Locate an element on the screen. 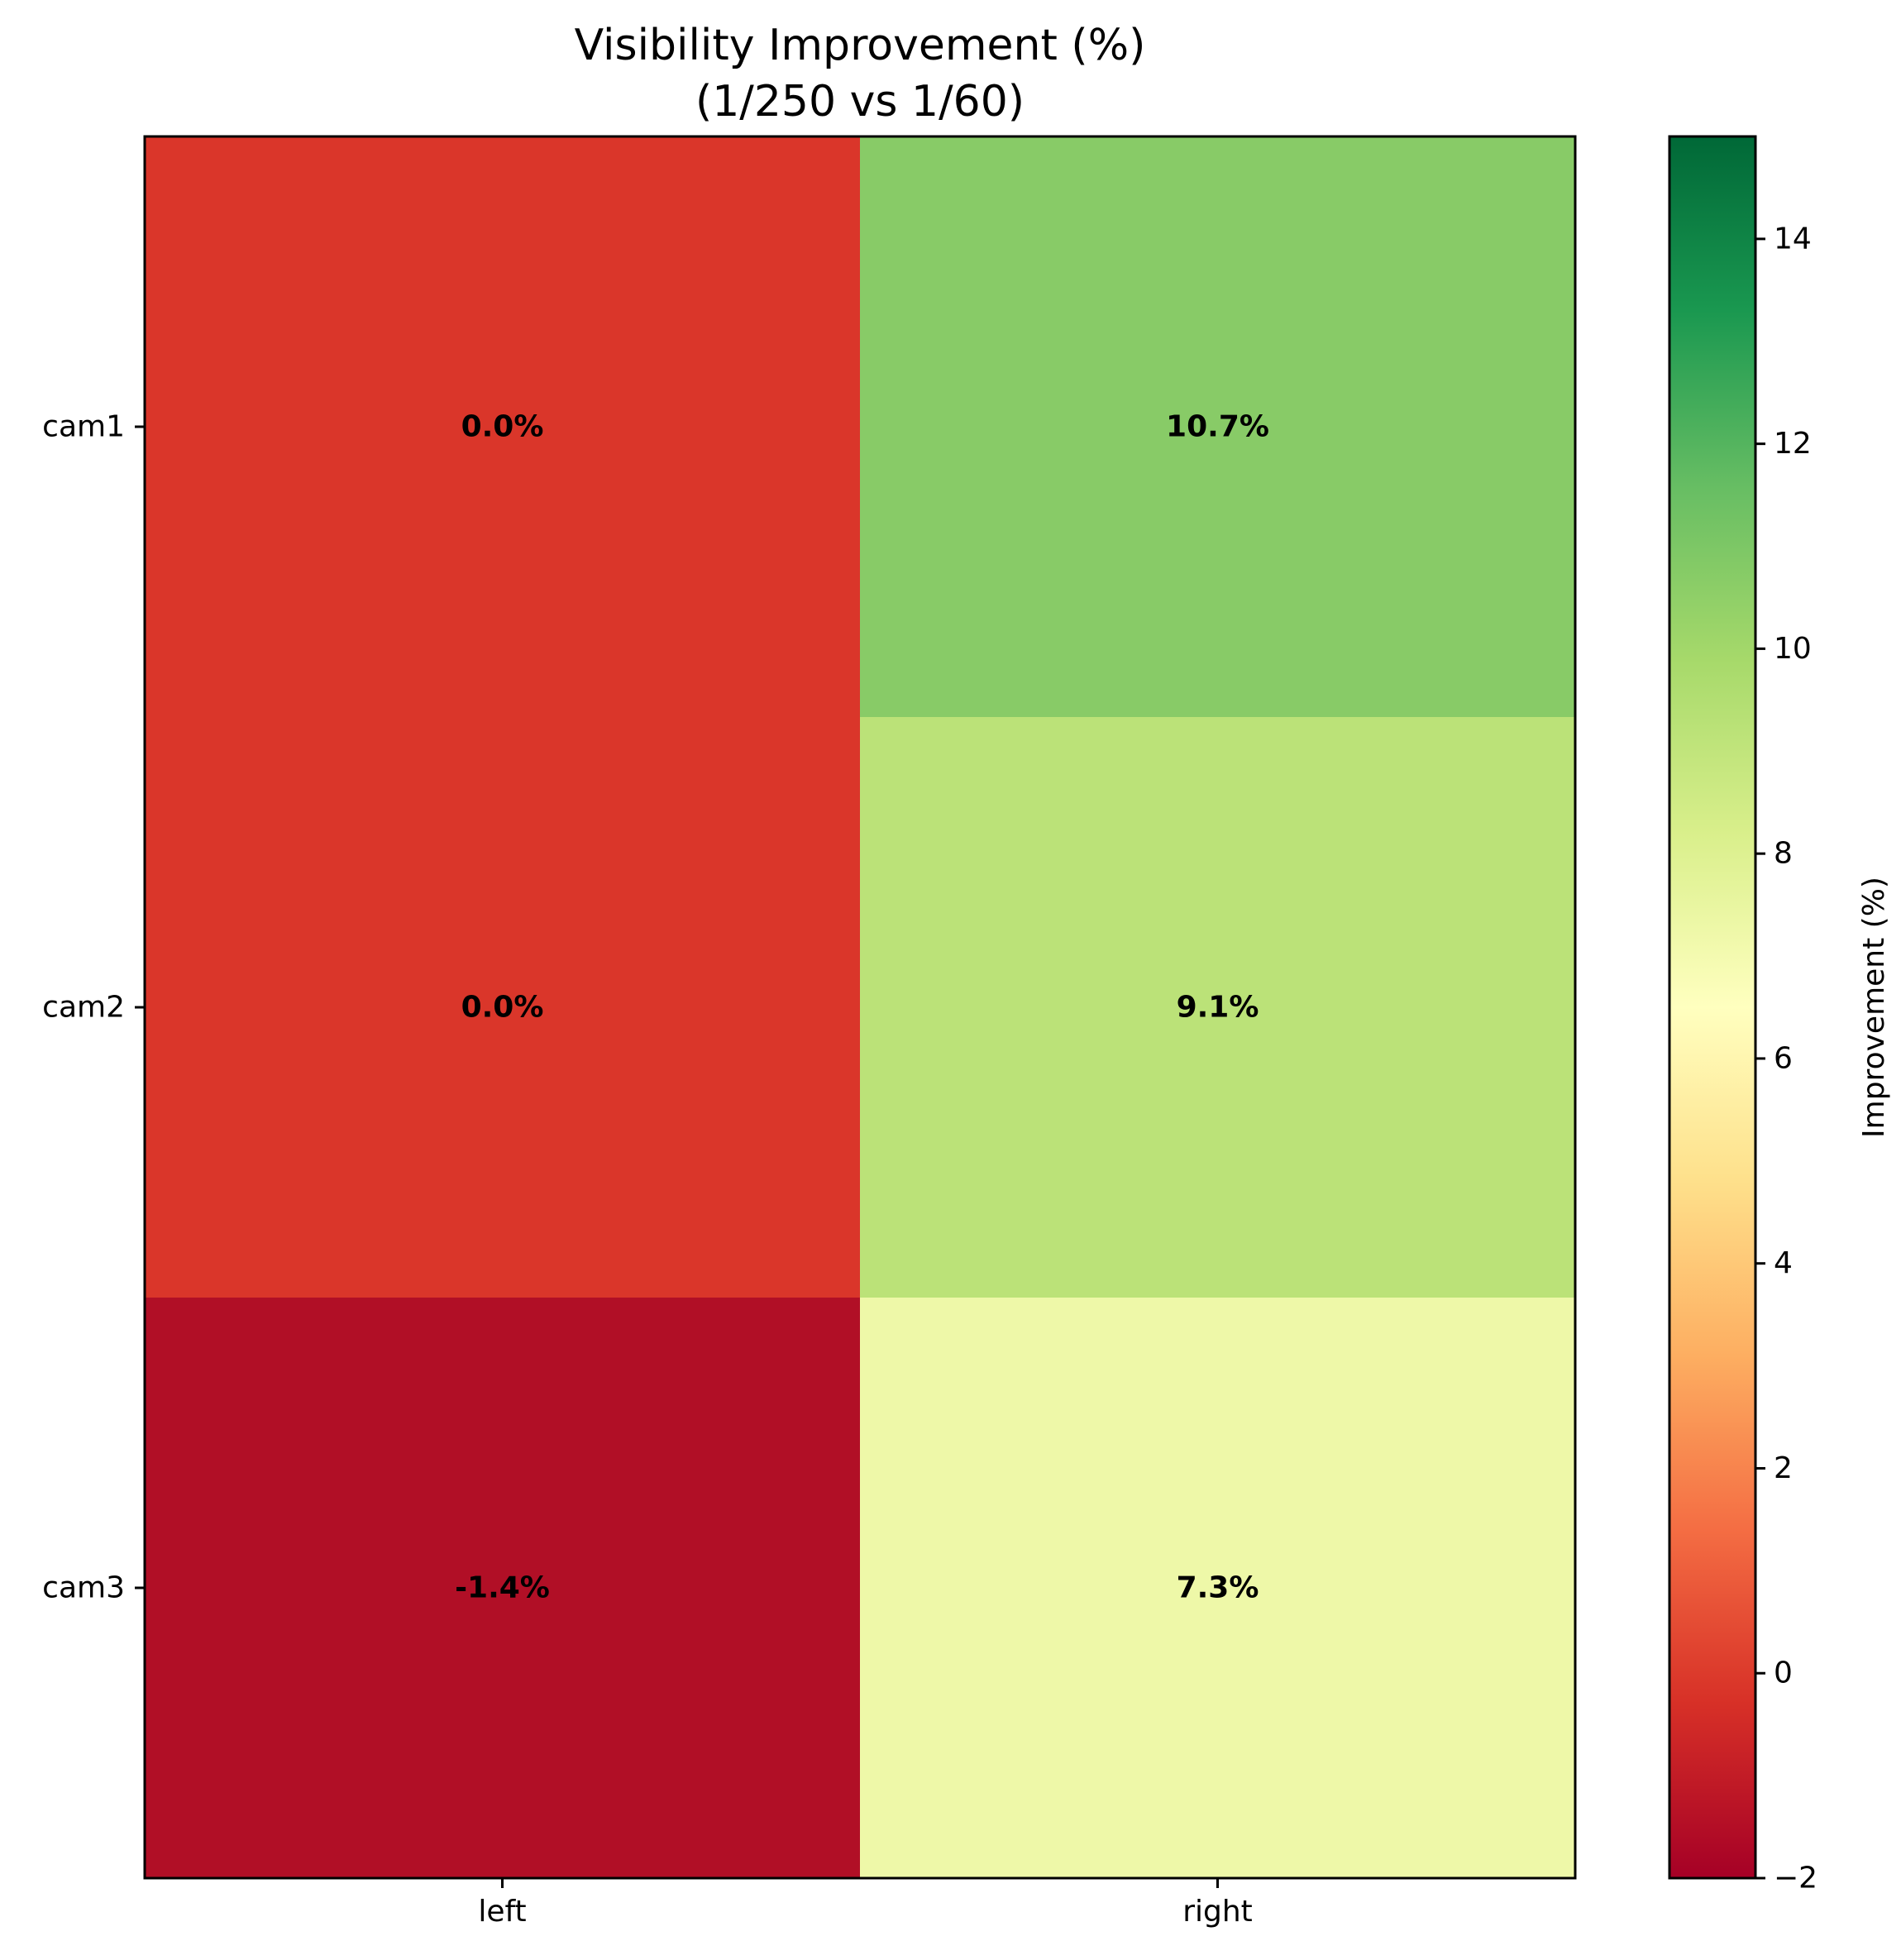 The image size is (1901, 1960). colorbar-tick-label: 2 is located at coordinates (1783, 1468).